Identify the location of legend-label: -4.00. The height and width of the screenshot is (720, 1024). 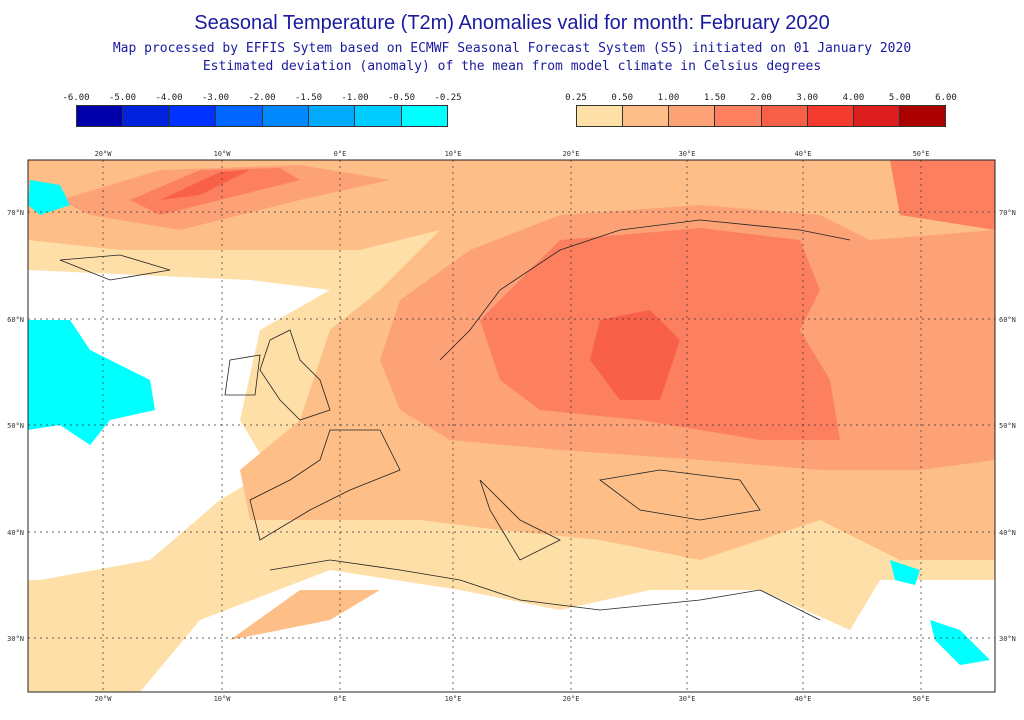
(169, 98).